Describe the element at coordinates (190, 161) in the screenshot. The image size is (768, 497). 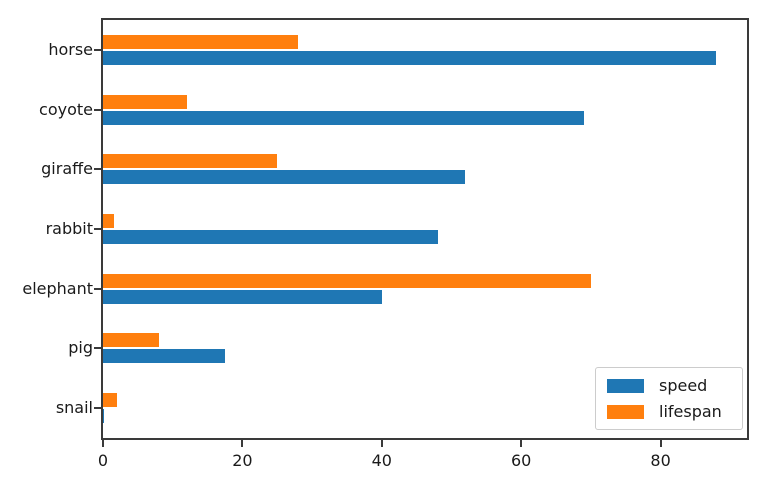
I see `bar-giraffe-lifespan` at that location.